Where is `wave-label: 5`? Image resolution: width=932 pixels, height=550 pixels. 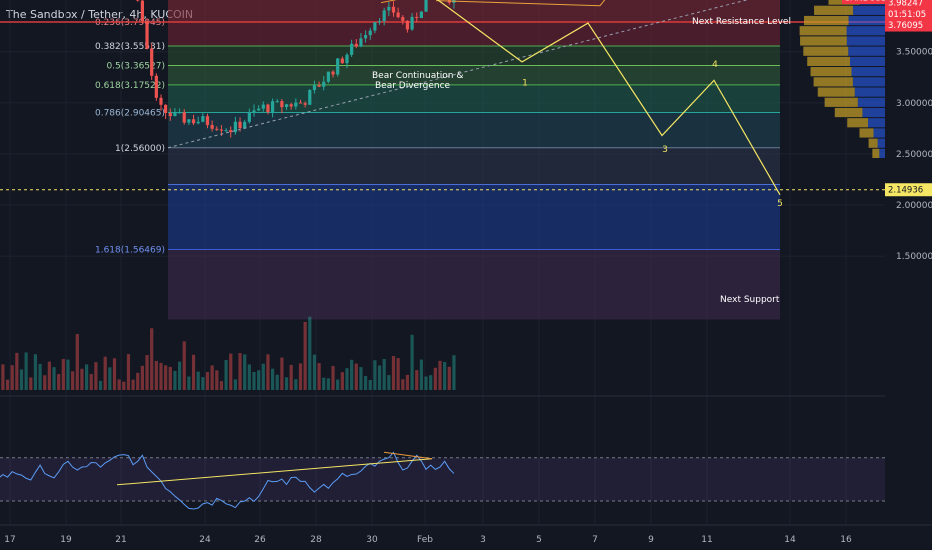 wave-label: 5 is located at coordinates (780, 204).